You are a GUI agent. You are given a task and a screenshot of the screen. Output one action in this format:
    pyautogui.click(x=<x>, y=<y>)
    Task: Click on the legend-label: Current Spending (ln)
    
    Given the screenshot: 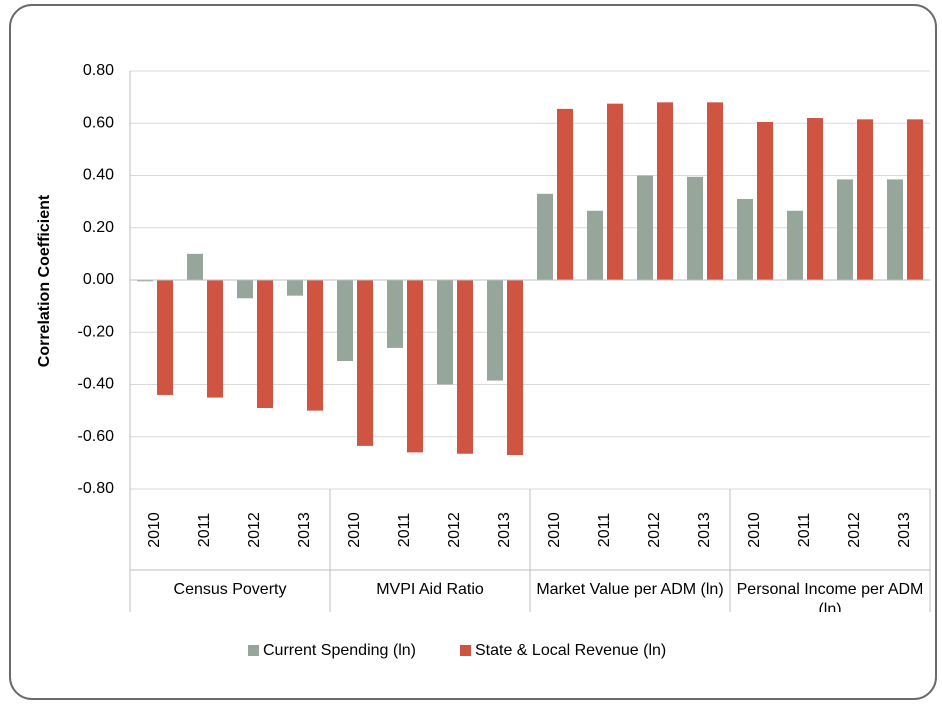 What is the action you would take?
    pyautogui.click(x=339, y=650)
    